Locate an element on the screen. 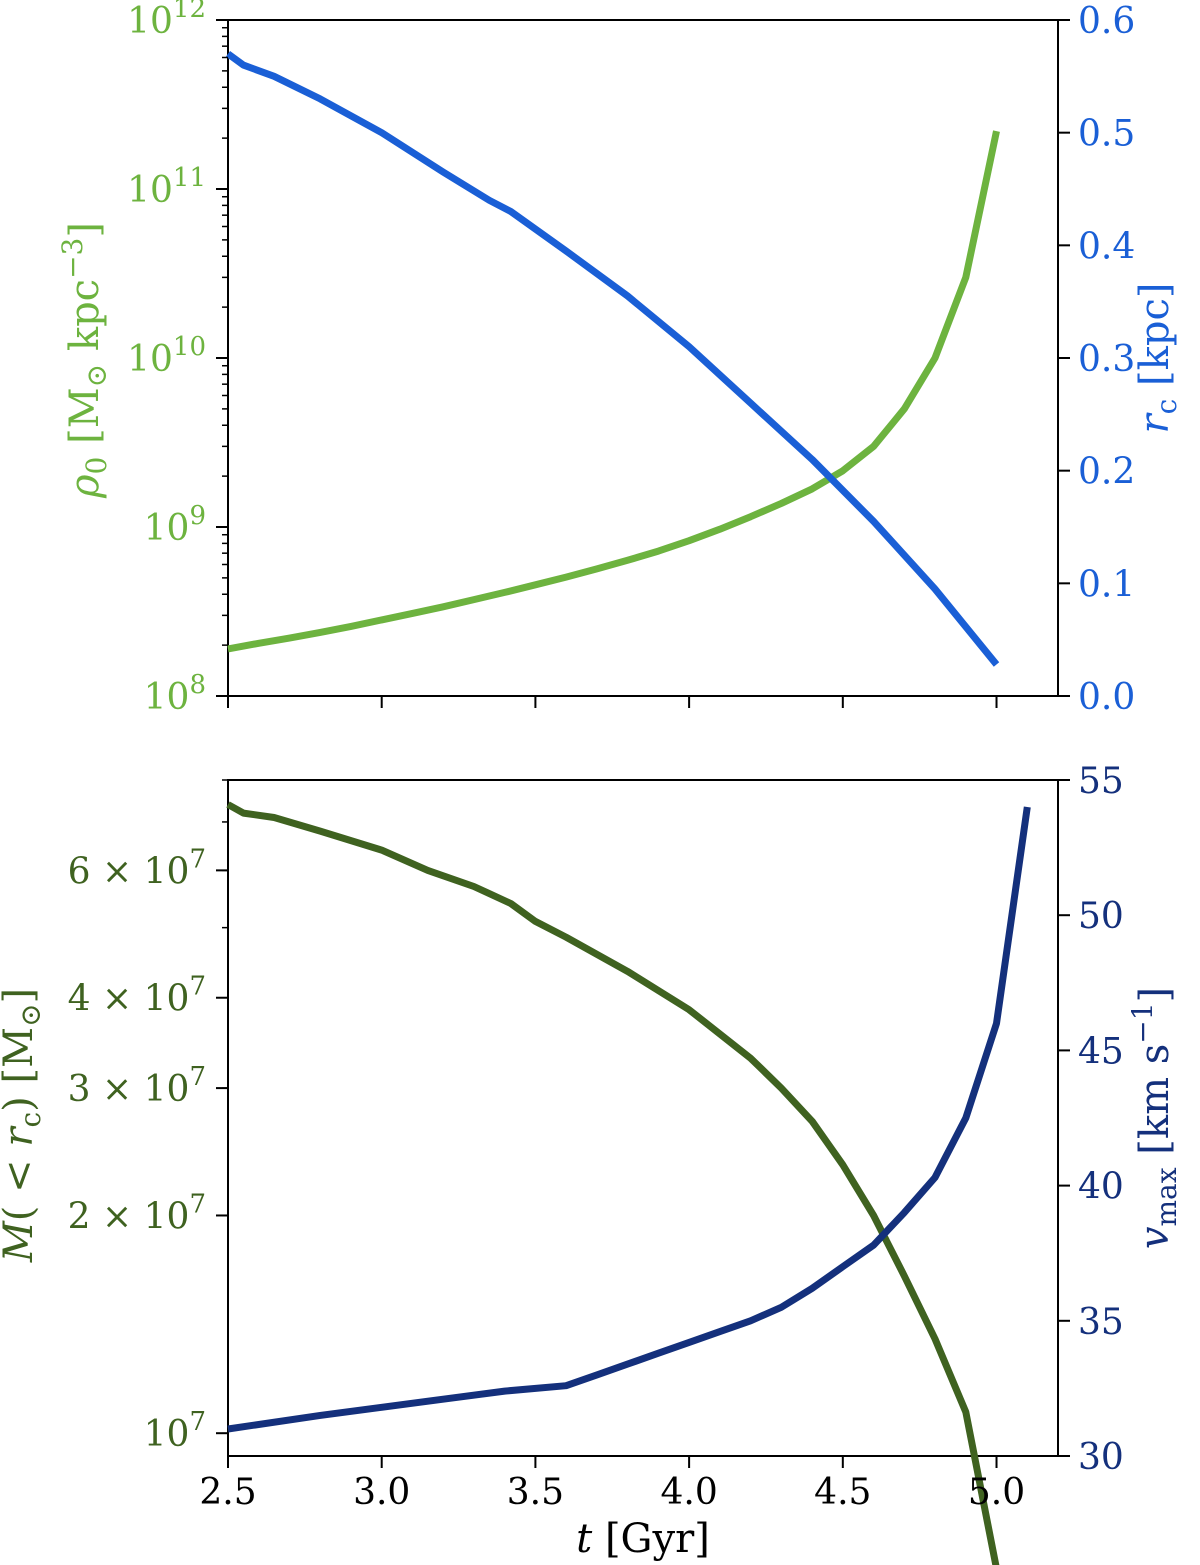 The height and width of the screenshot is (1565, 1200). mass-r-subscript: c is located at coordinates (30, 1120).